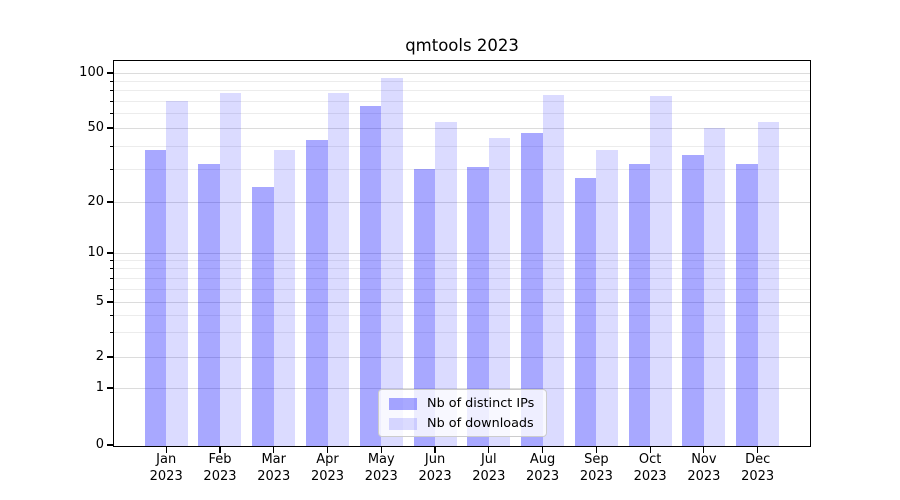 This screenshot has width=900, height=500. What do you see at coordinates (596, 468) in the screenshot?
I see `x-tick-label: Sep 2023` at bounding box center [596, 468].